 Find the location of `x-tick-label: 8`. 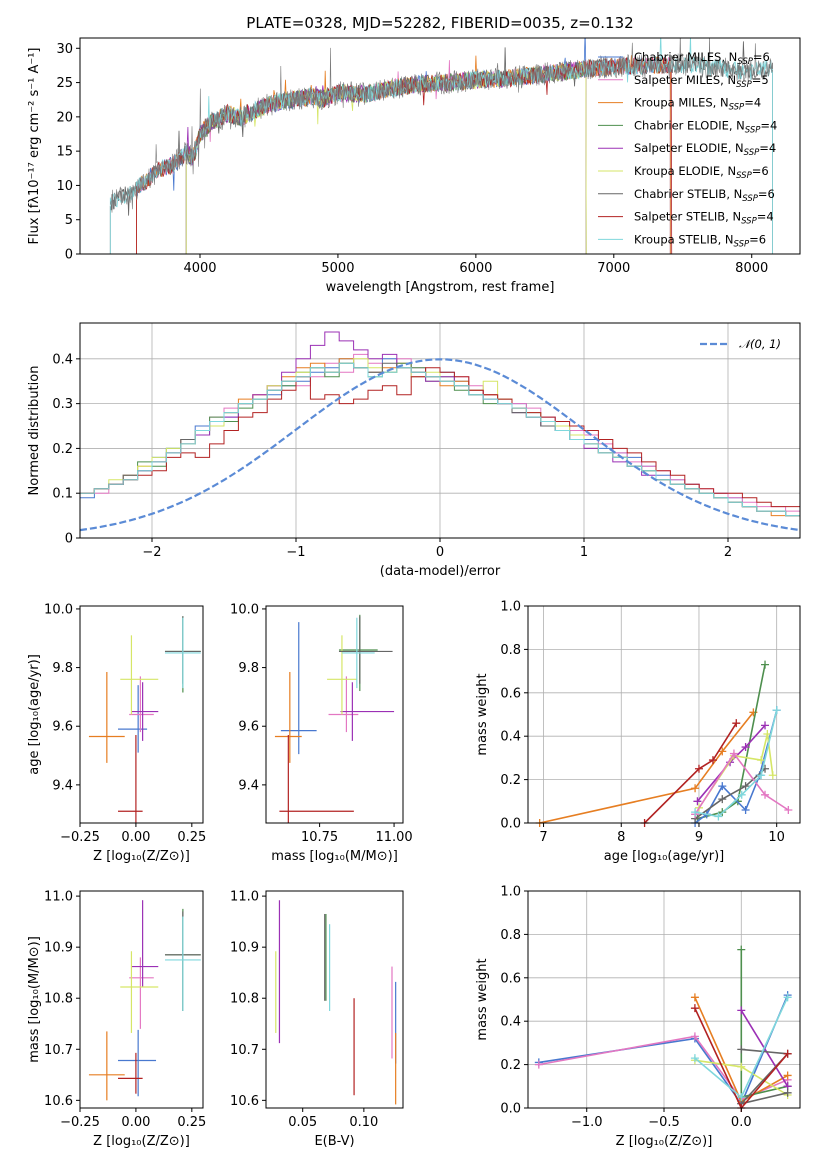

x-tick-label: 8 is located at coordinates (621, 837).